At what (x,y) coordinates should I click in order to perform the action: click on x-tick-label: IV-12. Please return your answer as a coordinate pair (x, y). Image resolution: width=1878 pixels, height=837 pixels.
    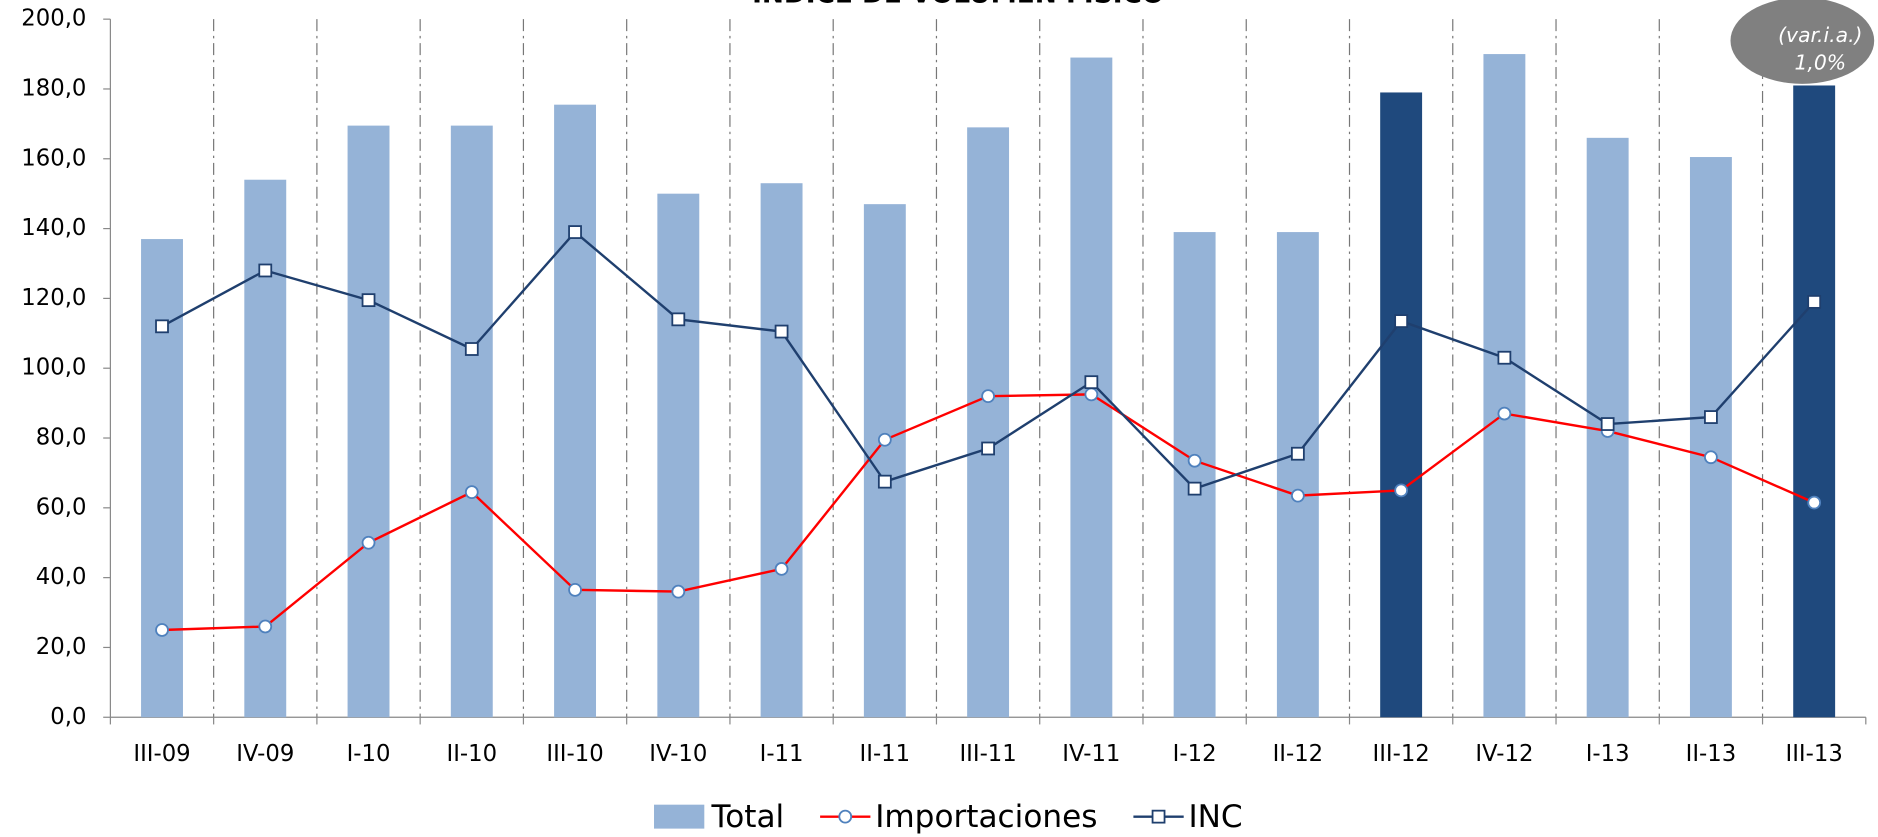
    Looking at the image, I should click on (1504, 754).